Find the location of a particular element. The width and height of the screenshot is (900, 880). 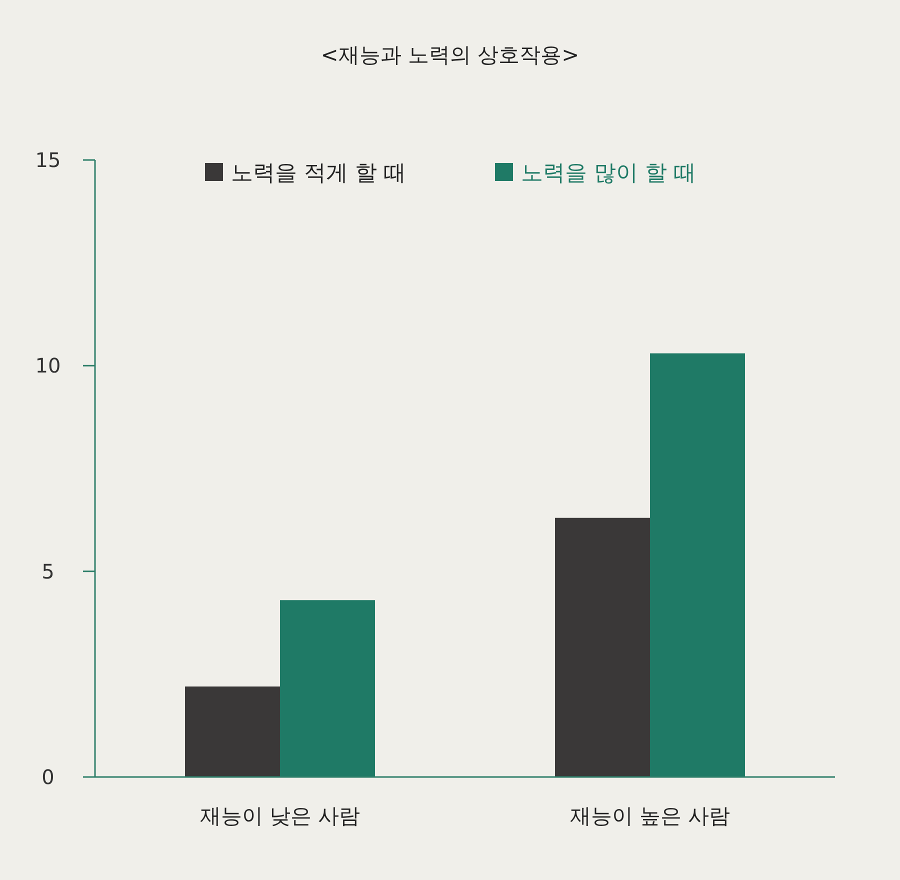

y-tick-label: 15 is located at coordinates (48, 160).